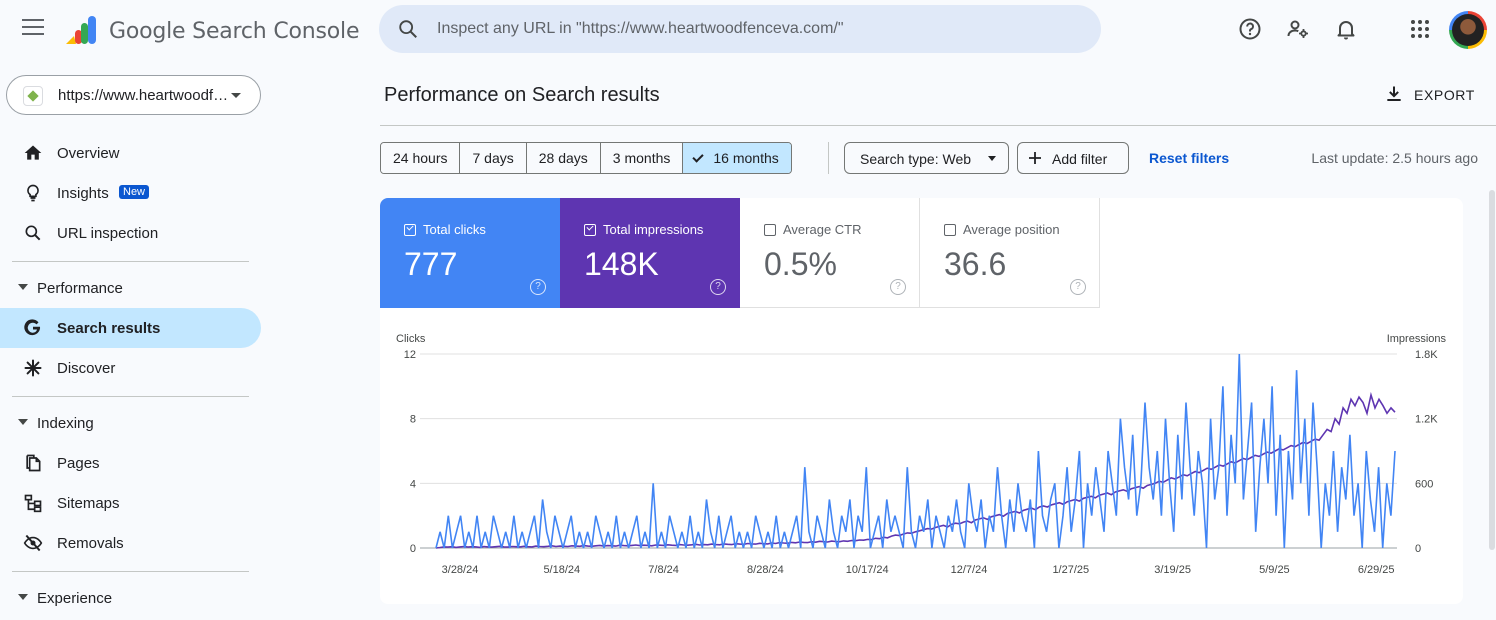 The height and width of the screenshot is (620, 1496). What do you see at coordinates (470, 253) in the screenshot?
I see `metric-total-clicks: Total clicks 777 ?` at bounding box center [470, 253].